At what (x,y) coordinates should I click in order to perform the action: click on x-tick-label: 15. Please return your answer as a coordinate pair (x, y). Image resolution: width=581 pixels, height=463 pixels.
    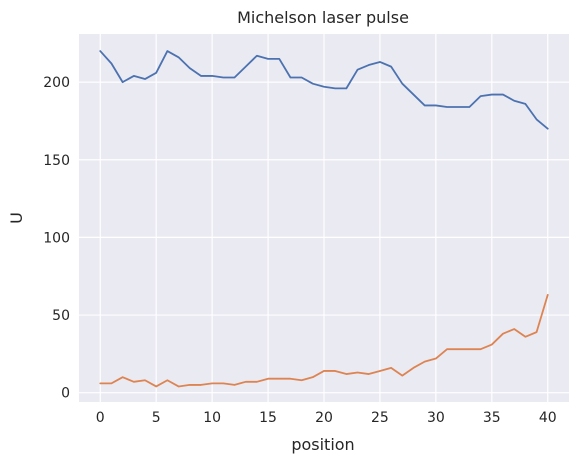
    Looking at the image, I should click on (268, 418).